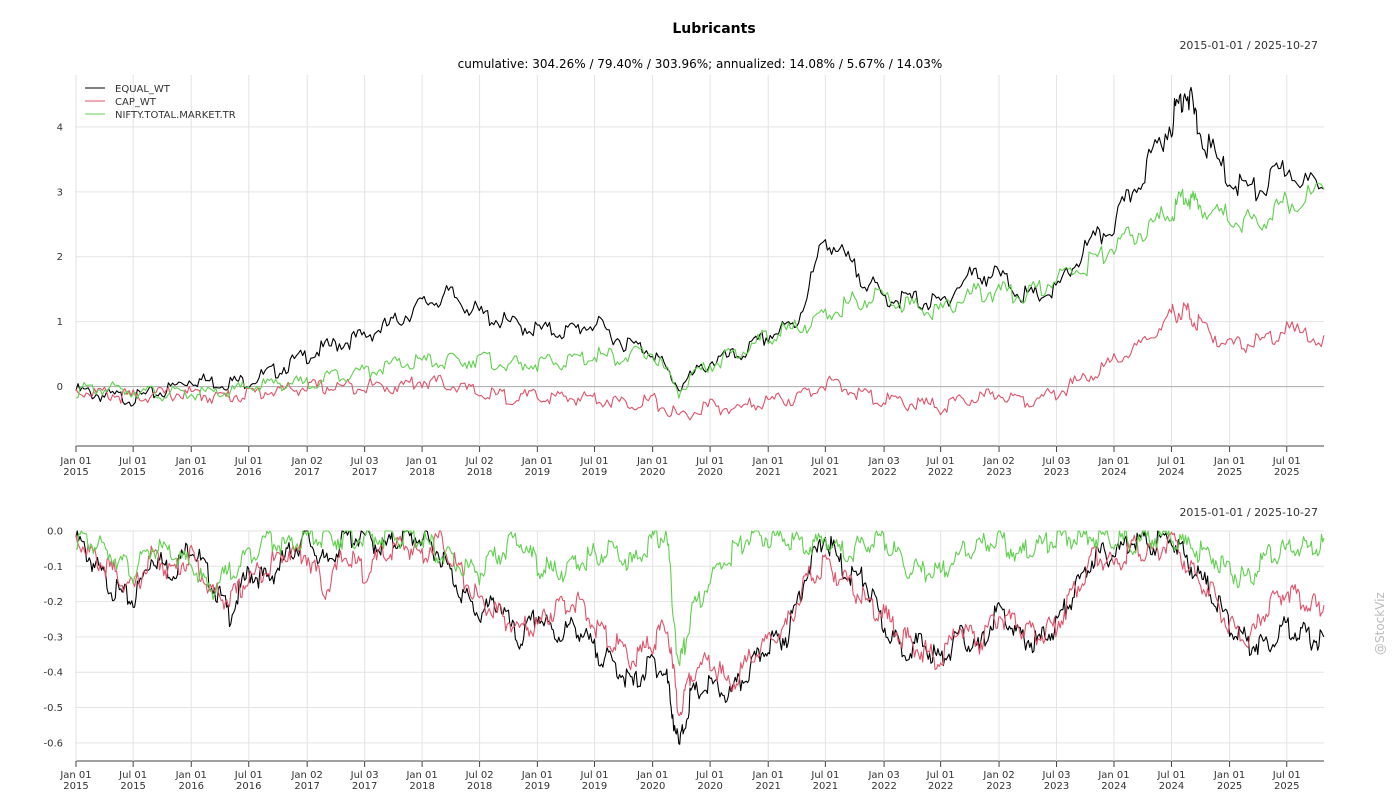  What do you see at coordinates (53, 743) in the screenshot?
I see `y-tick-label: -0.6` at bounding box center [53, 743].